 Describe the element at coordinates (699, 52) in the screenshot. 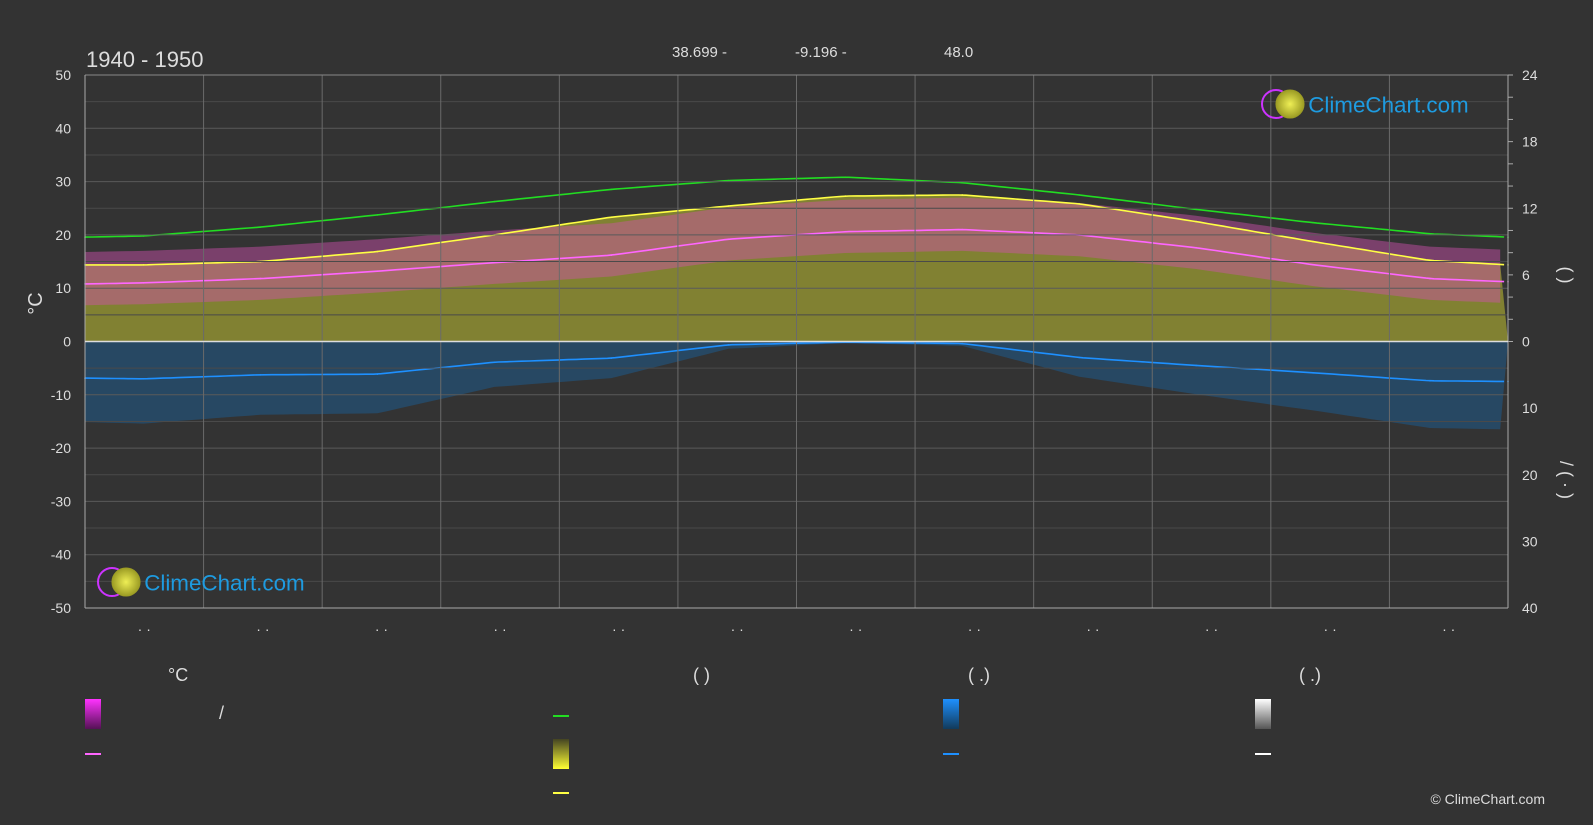

I see `latitude-label: 38.699 -` at that location.